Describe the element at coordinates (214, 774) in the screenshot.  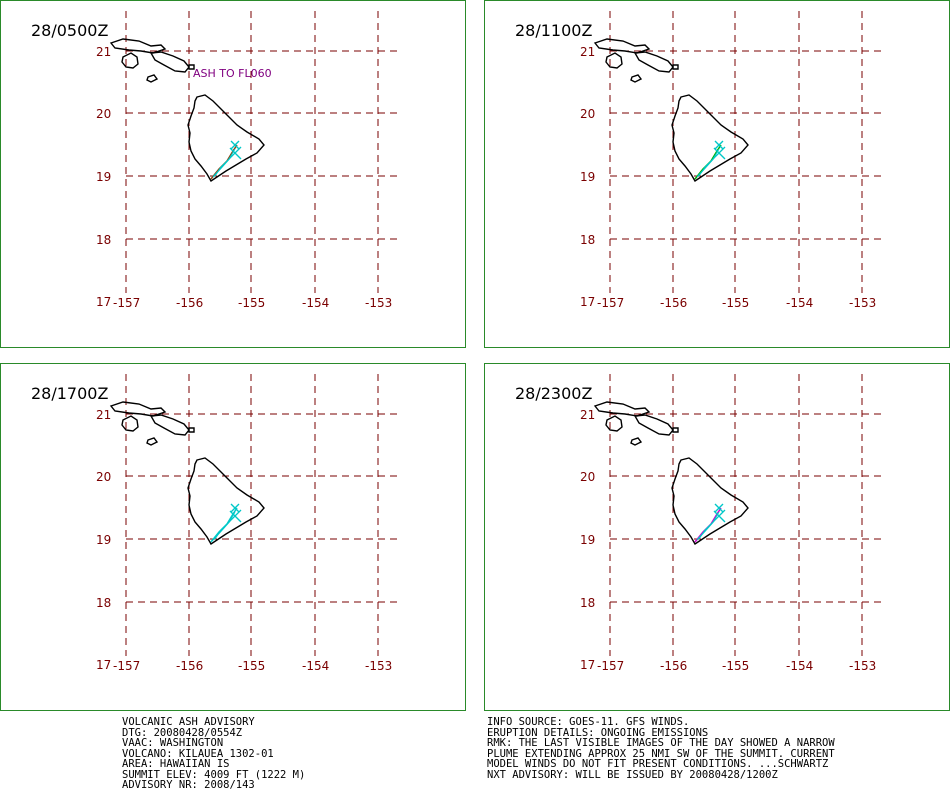
I see `advisory-line: SUMMIT ELEV: 4009 FT (1222 M)` at that location.